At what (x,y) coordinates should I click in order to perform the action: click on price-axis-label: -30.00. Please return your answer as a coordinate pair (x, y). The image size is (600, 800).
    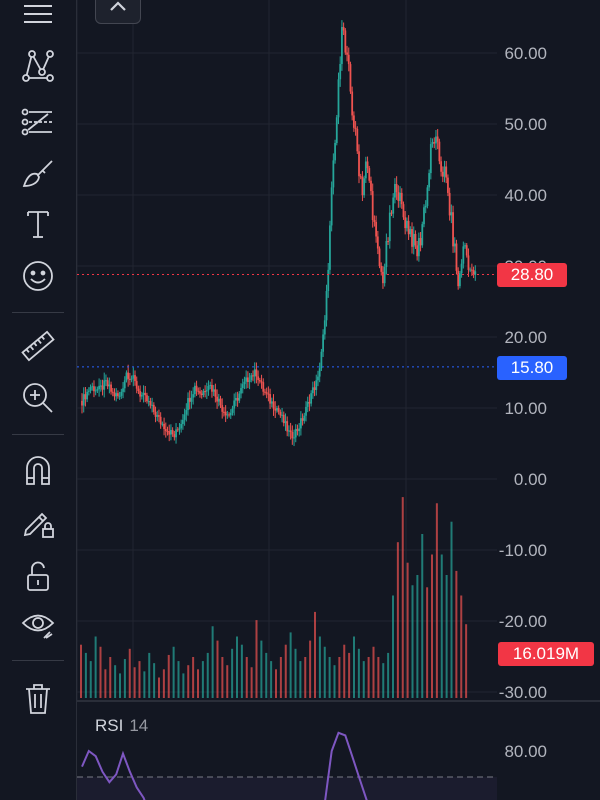
    Looking at the image, I should click on (523, 692).